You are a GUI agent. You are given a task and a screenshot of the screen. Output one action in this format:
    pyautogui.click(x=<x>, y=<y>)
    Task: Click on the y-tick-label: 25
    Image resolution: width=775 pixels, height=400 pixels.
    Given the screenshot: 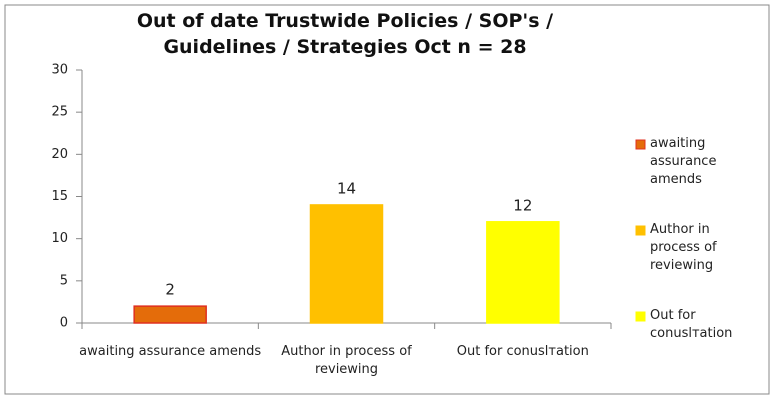 What is the action you would take?
    pyautogui.click(x=59, y=112)
    